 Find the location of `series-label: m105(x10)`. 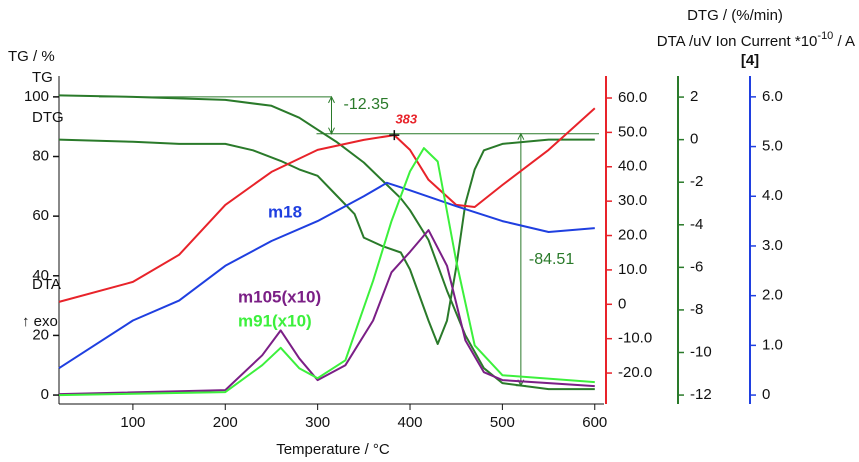

series-label: m105(x10) is located at coordinates (279, 296).